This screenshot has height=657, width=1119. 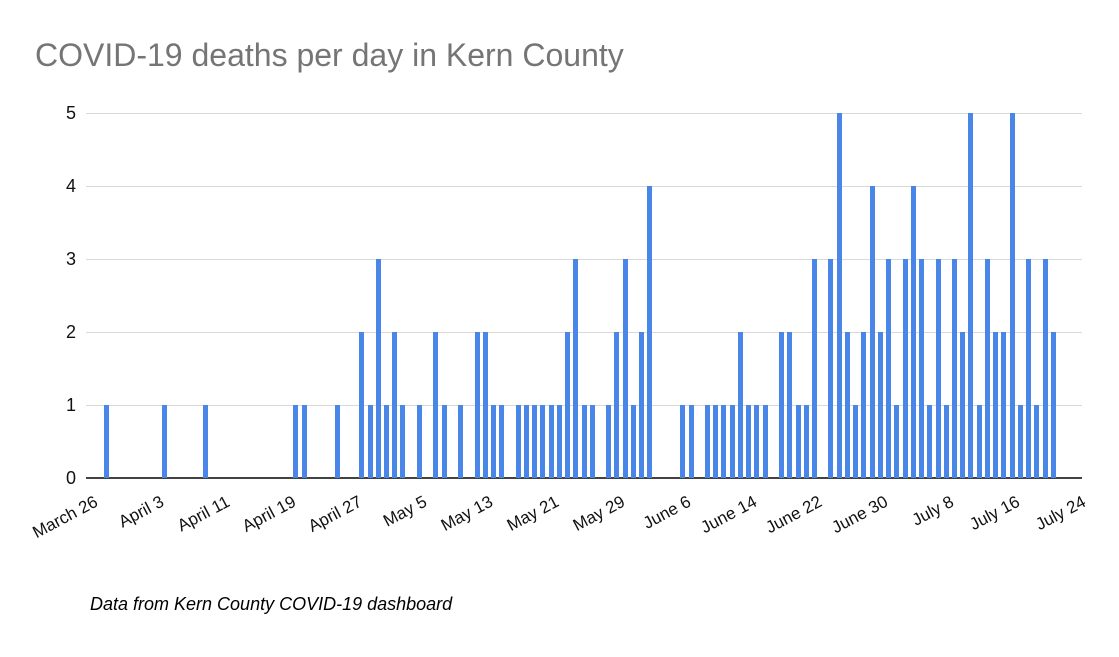 I want to click on y-axis-tick-label: 0, so click(x=70, y=478).